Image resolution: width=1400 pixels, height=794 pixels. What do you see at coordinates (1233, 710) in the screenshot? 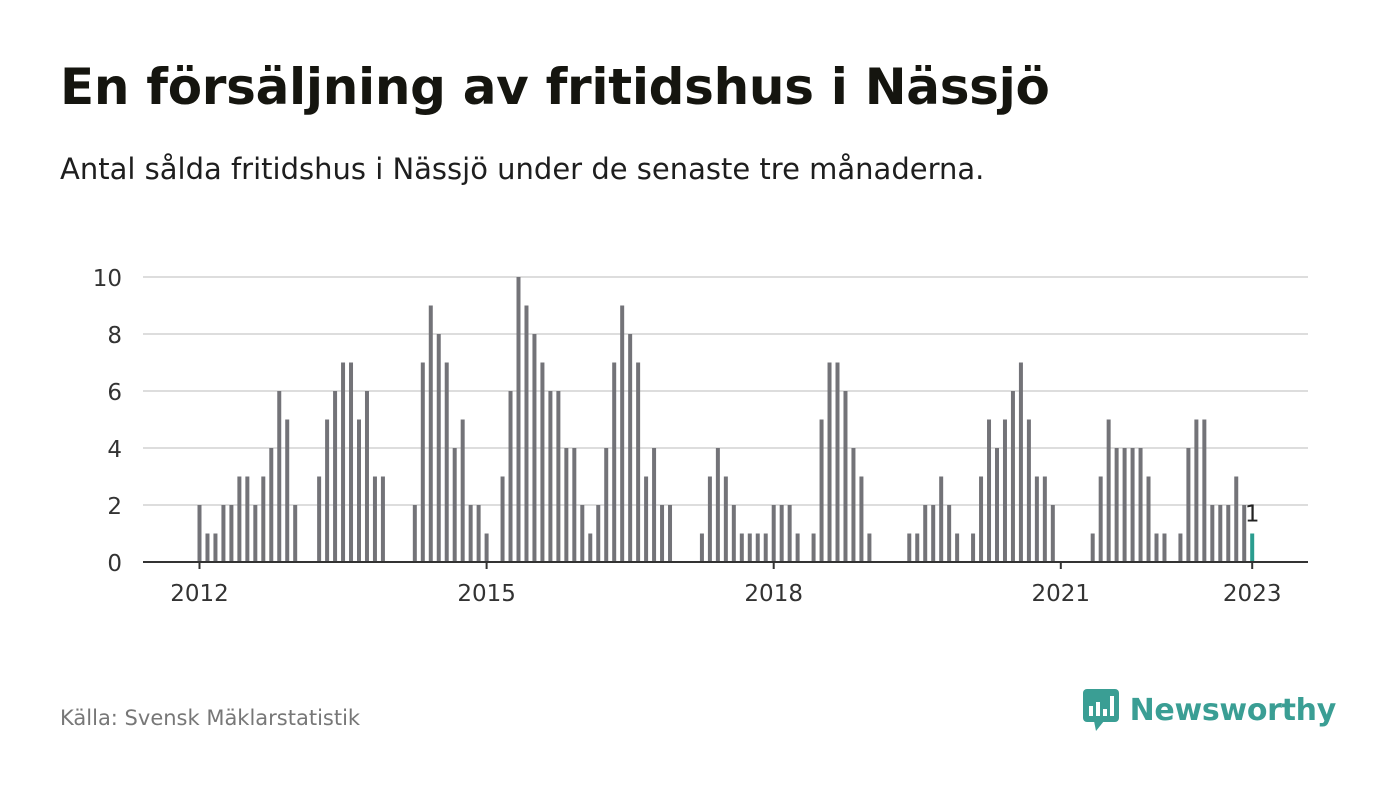
I see `brand-name: Newsworthy` at bounding box center [1233, 710].